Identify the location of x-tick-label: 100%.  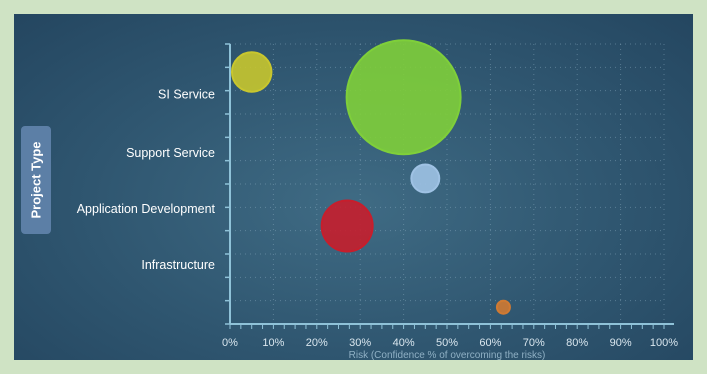
(664, 343).